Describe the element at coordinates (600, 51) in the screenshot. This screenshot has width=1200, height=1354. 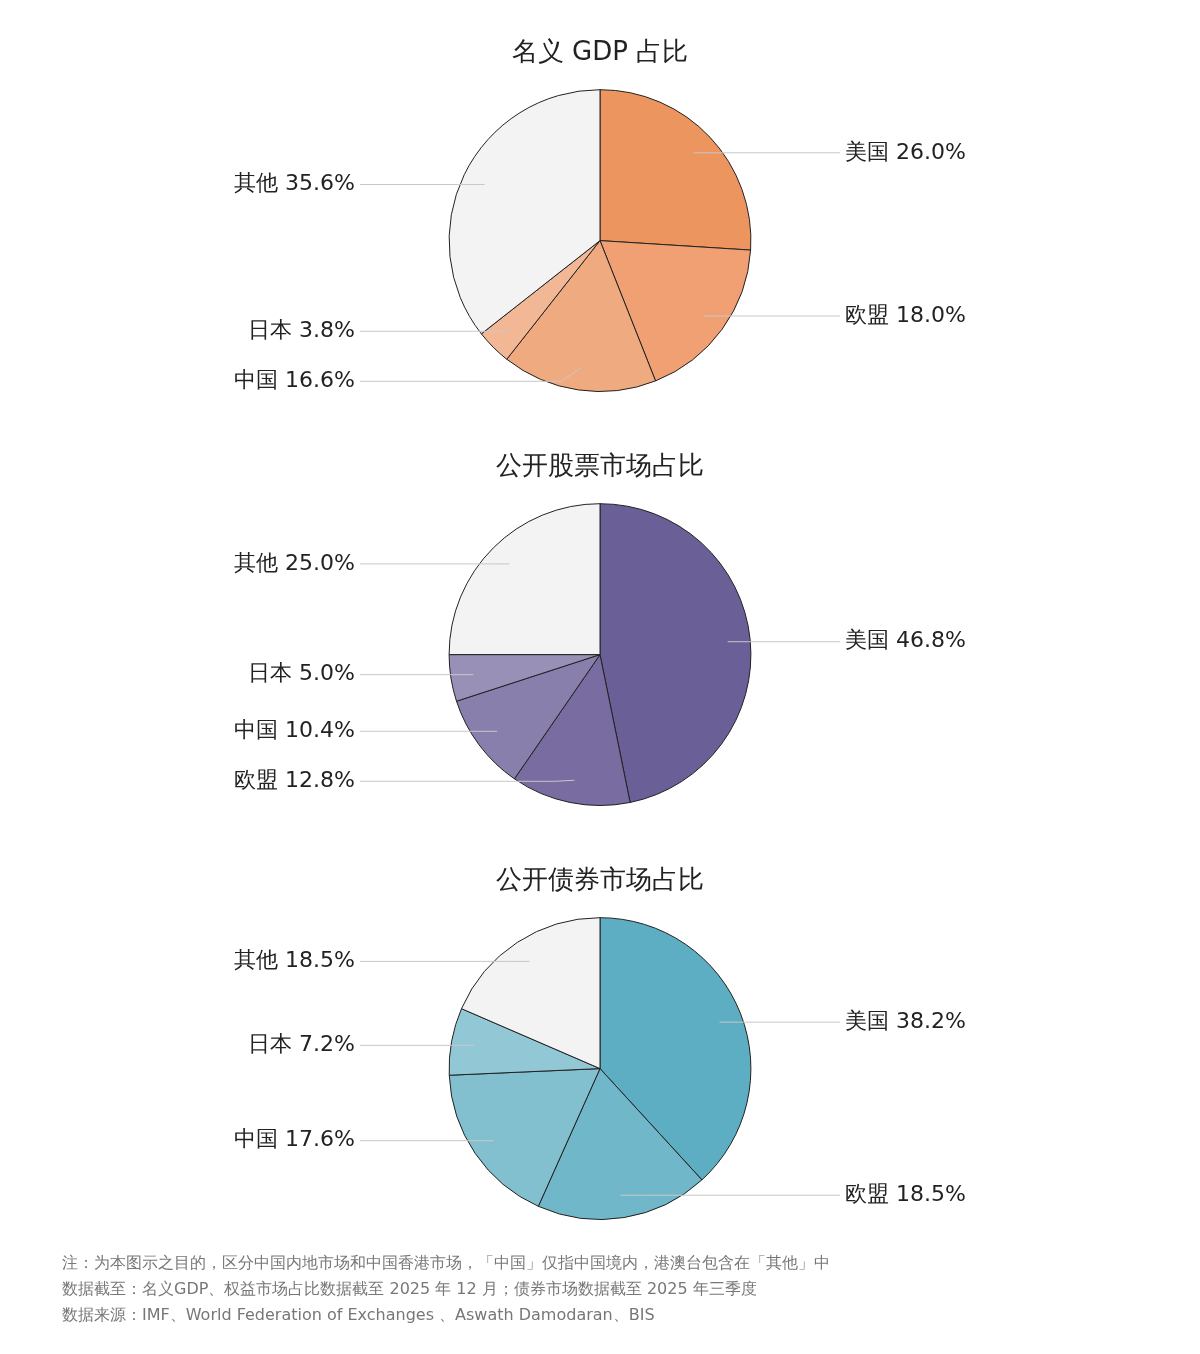
I see `chart-title: 名义 GDP 占比` at that location.